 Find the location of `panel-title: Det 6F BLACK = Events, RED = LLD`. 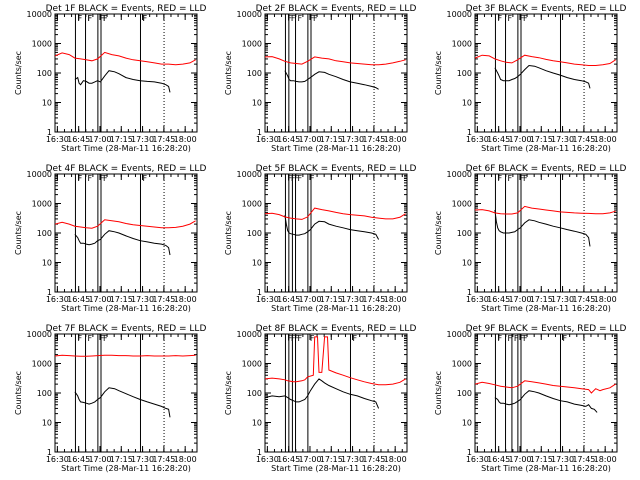

panel-title: Det 6F BLACK = Events, RED = LLD is located at coordinates (546, 169).